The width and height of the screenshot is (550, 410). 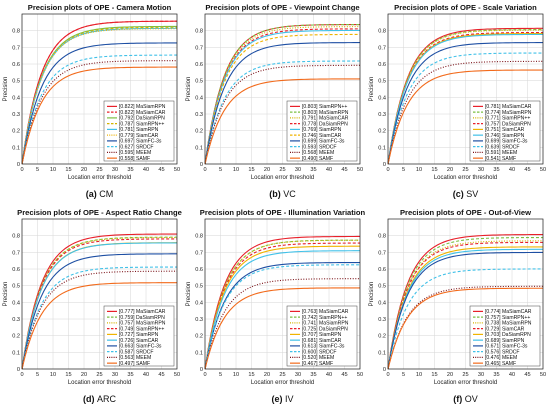 What do you see at coordinates (318, 358) in the screenshot?
I see `legend-entry: [0.520] MEEM` at bounding box center [318, 358].